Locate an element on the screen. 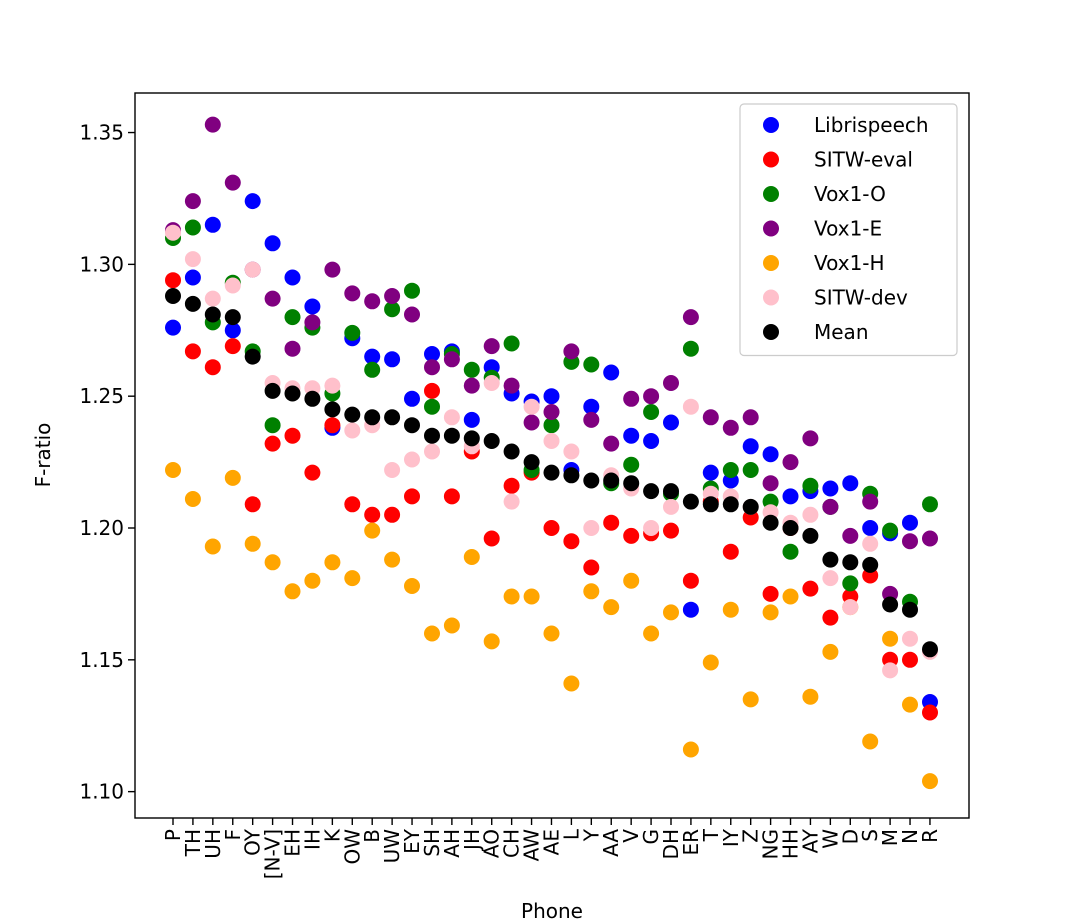 The height and width of the screenshot is (922, 1076). point-sitw-eval-th is located at coordinates (192, 351).